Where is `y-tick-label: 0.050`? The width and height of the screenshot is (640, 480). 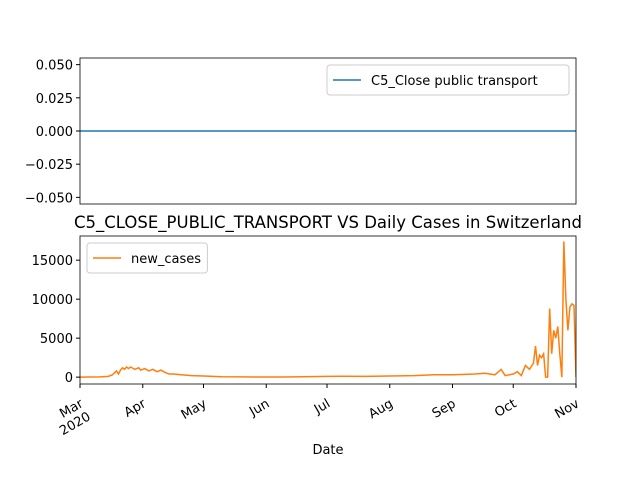 y-tick-label: 0.050 is located at coordinates (54, 66).